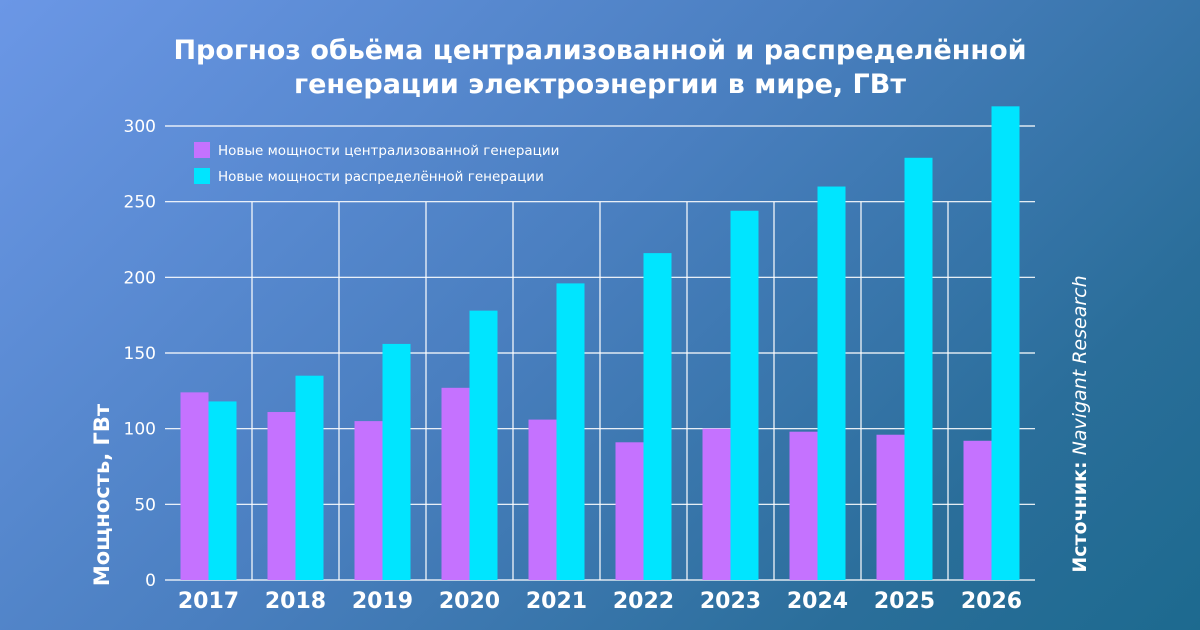 This screenshot has height=630, width=1200. Describe the element at coordinates (570, 431) in the screenshot. I see `bar-distributed-2021` at that location.